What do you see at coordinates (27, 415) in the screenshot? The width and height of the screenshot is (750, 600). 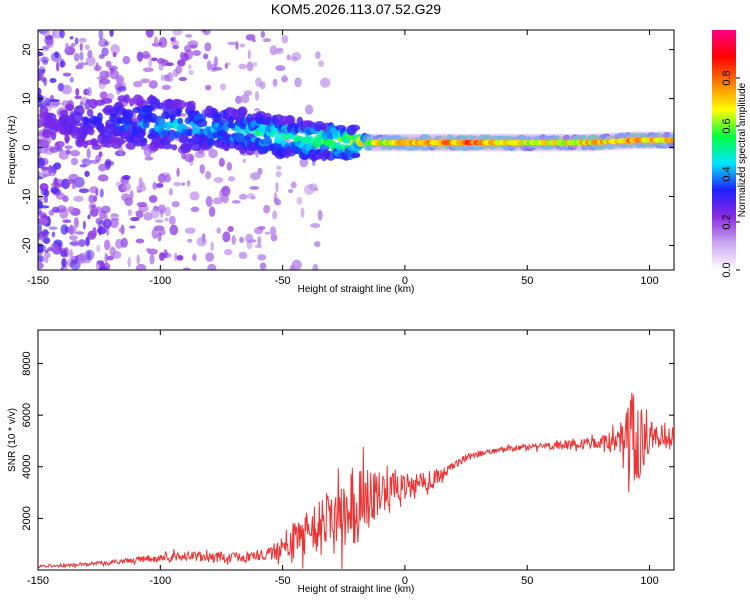 I see `snr-y-tick-label: 6000` at bounding box center [27, 415].